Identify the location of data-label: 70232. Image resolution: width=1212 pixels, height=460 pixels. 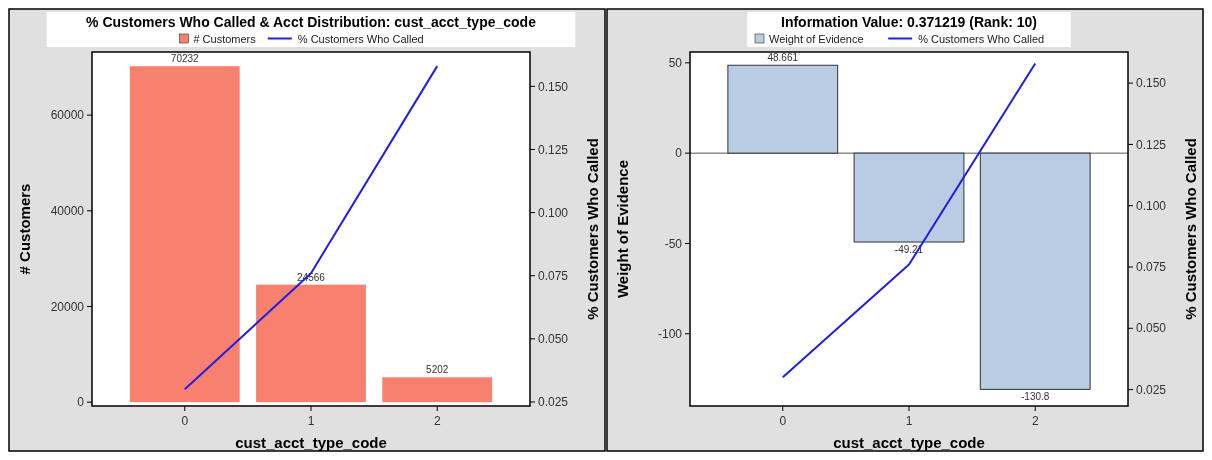
(185, 59).